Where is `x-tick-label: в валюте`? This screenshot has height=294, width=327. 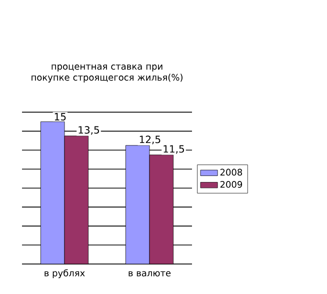 x-tick-label: в валюте is located at coordinates (149, 273).